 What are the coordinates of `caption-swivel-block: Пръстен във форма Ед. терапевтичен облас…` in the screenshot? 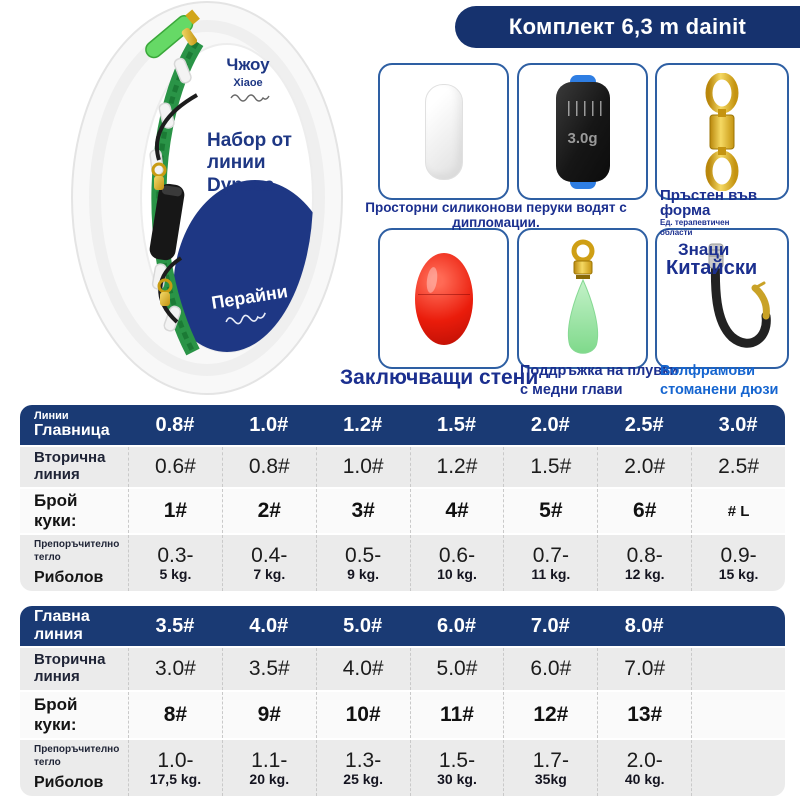 It's located at (727, 233).